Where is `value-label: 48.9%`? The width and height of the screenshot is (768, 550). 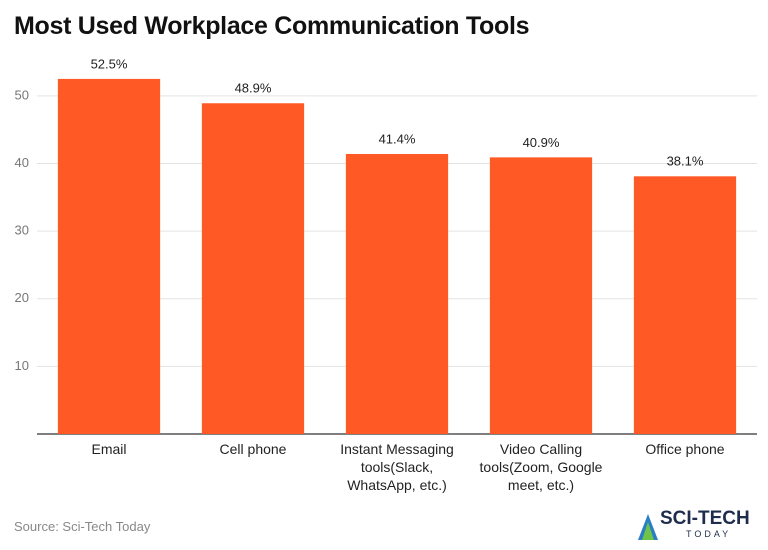 value-label: 48.9% is located at coordinates (253, 88).